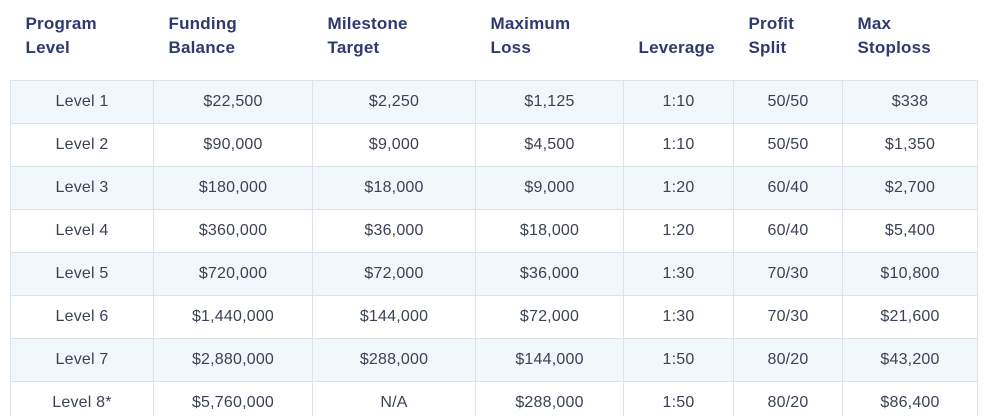  I want to click on cell-program_level: Level 6, so click(82, 317).